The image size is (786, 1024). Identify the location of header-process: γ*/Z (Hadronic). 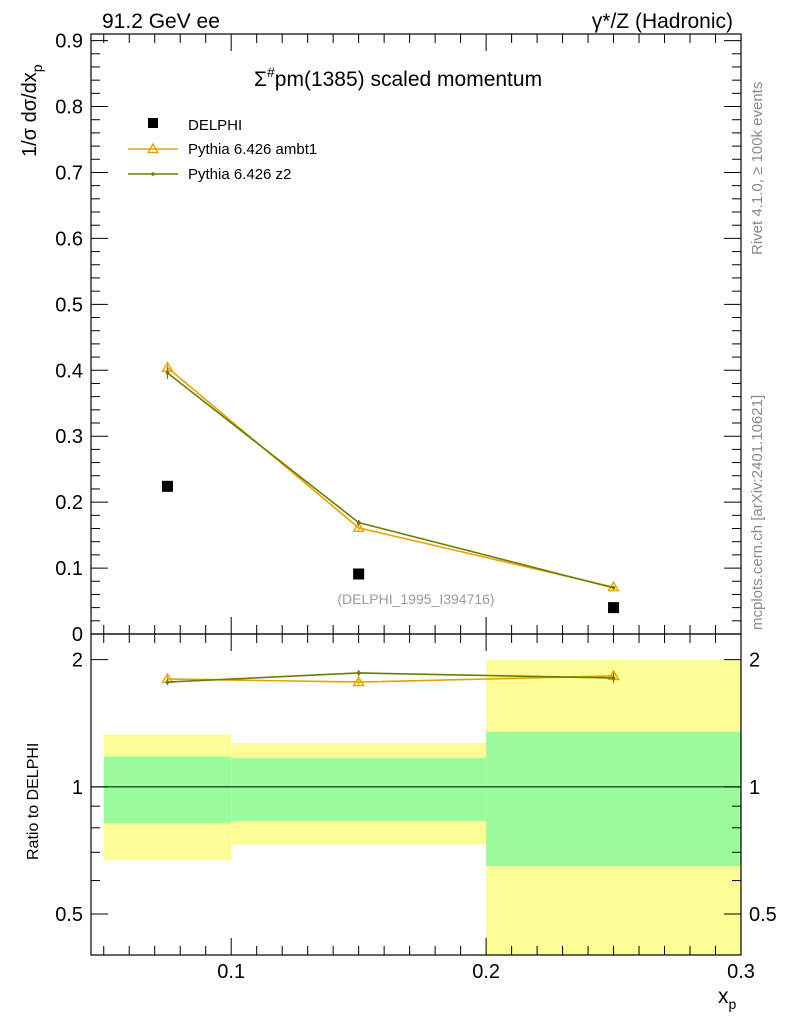
(662, 21).